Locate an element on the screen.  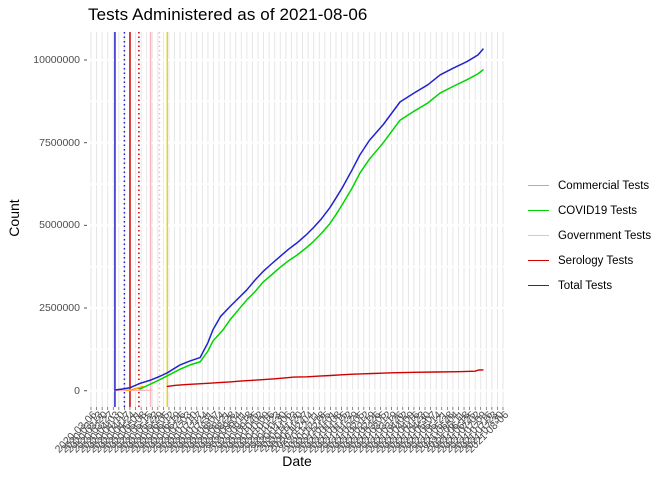
legend-label: Total Tests is located at coordinates (585, 285).